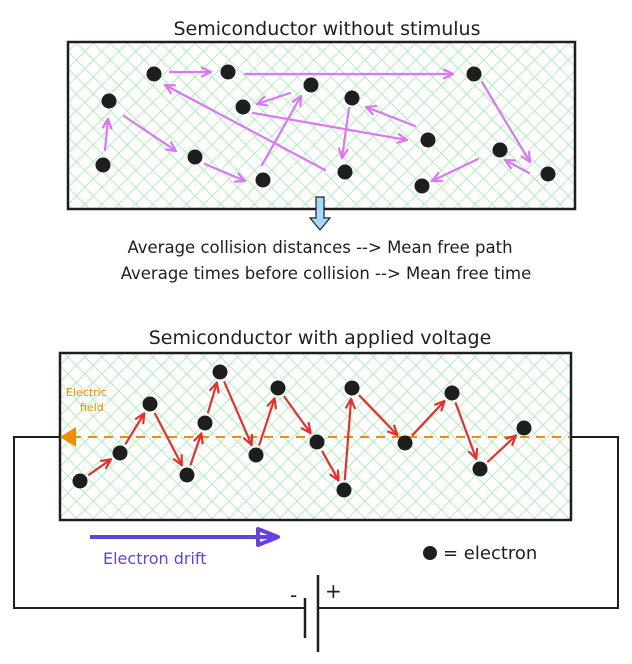 The height and width of the screenshot is (664, 632). What do you see at coordinates (92, 407) in the screenshot?
I see `field-label-2: field` at bounding box center [92, 407].